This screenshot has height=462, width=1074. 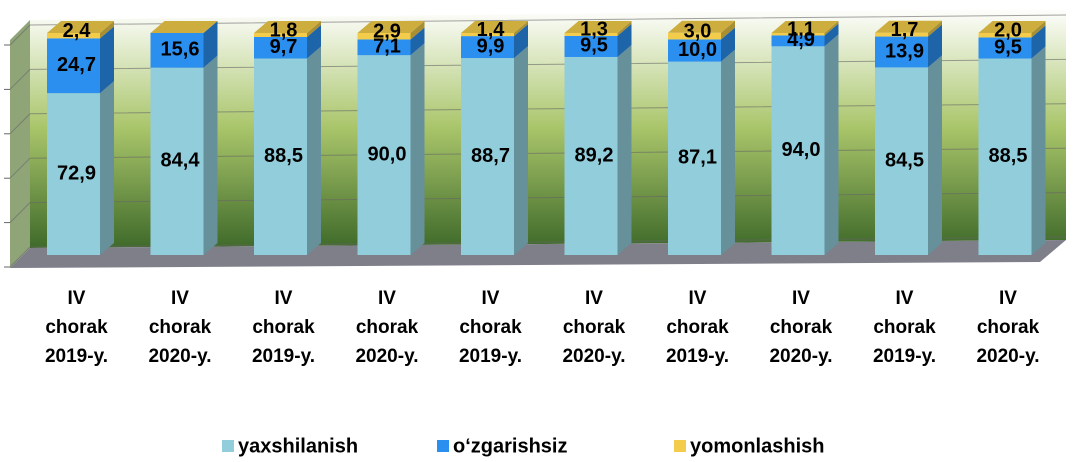 What do you see at coordinates (510, 446) in the screenshot?
I see `legend-label: o‘zgarishsiz` at bounding box center [510, 446].